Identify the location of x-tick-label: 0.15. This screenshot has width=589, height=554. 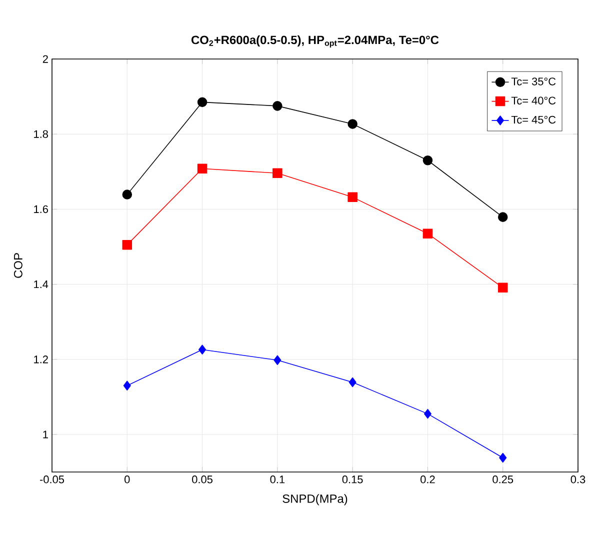
(352, 480).